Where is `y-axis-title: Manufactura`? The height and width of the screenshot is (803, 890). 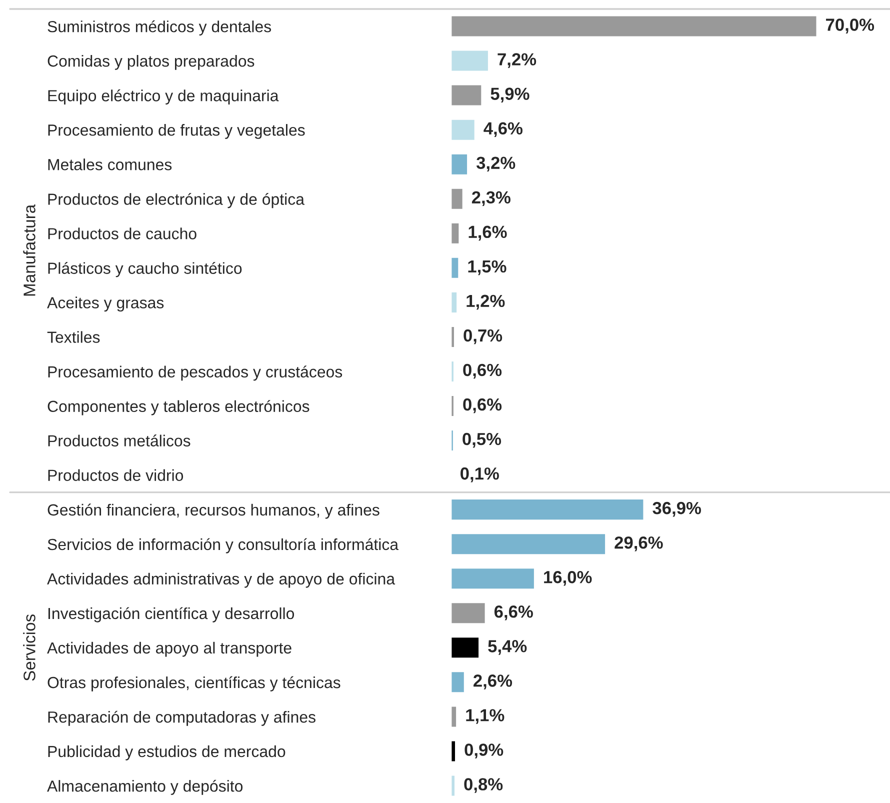
y-axis-title: Manufactura is located at coordinates (29, 250).